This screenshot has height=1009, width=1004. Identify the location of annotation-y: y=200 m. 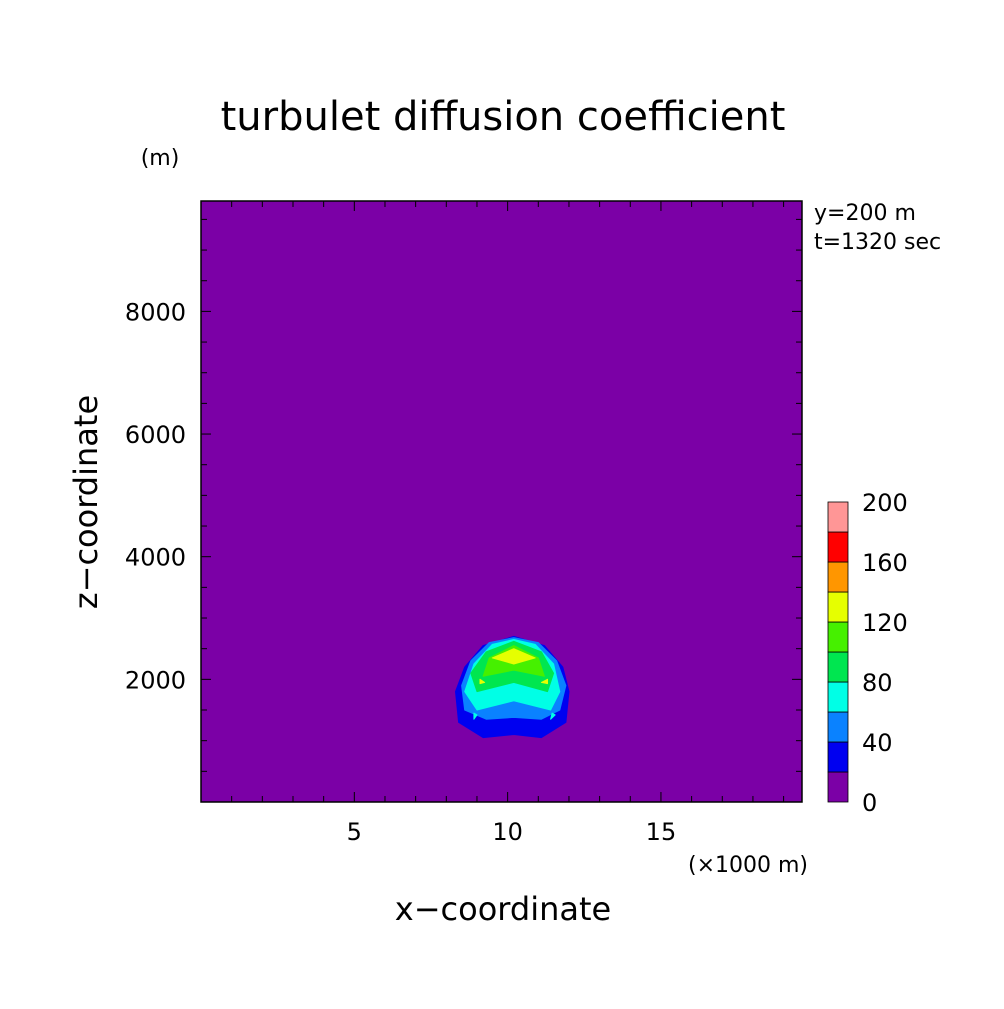
(865, 213).